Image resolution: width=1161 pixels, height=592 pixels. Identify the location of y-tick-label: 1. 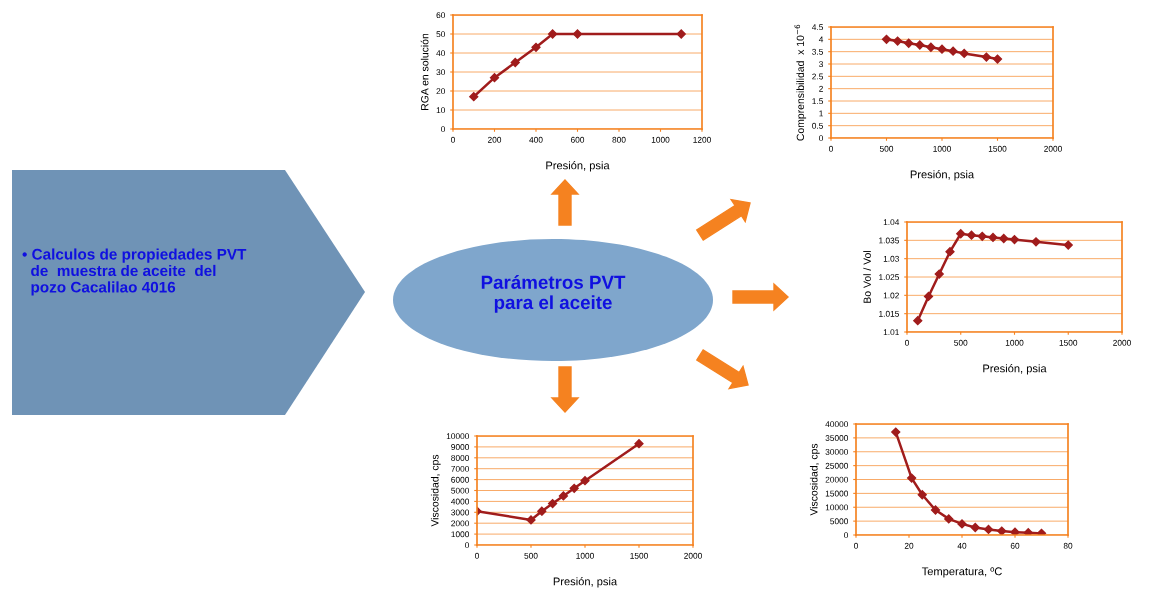
(821, 113).